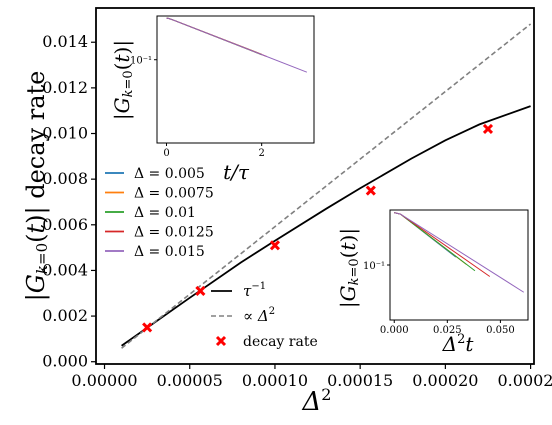  What do you see at coordinates (280, 342) in the screenshot?
I see `svg-text: decay rate` at bounding box center [280, 342].